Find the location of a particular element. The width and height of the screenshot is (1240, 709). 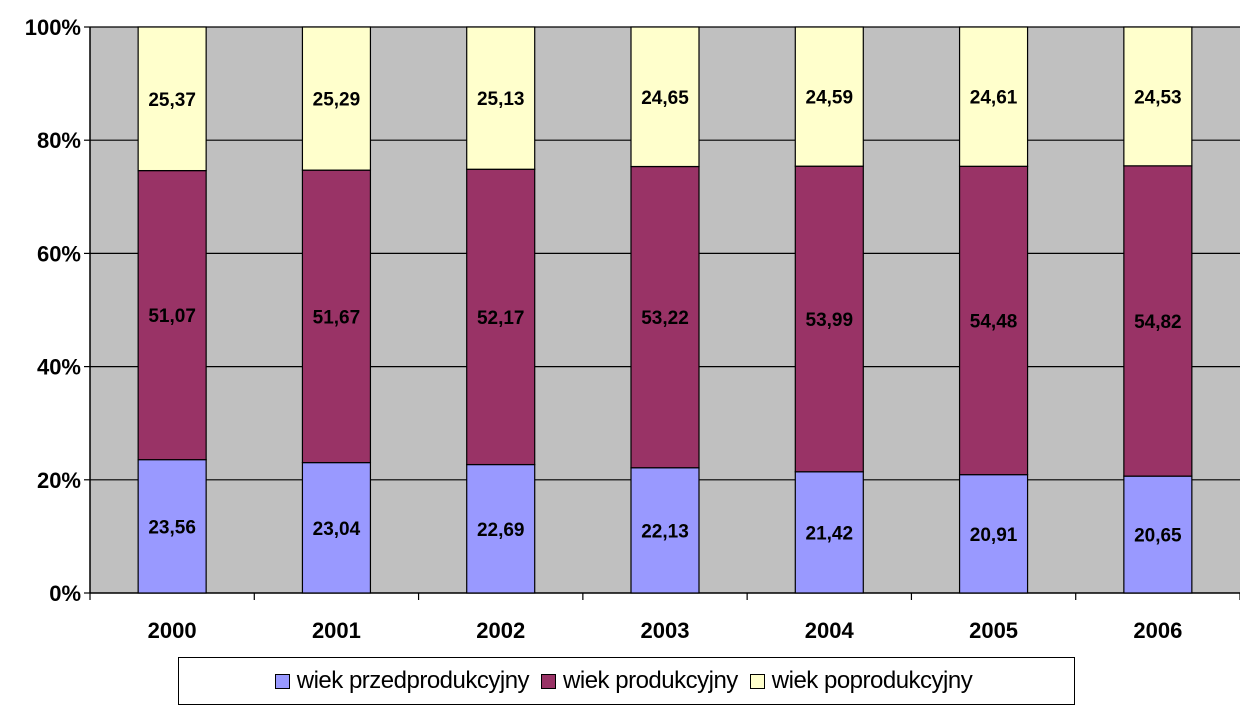

y-tick-label: 60% is located at coordinates (59, 253).